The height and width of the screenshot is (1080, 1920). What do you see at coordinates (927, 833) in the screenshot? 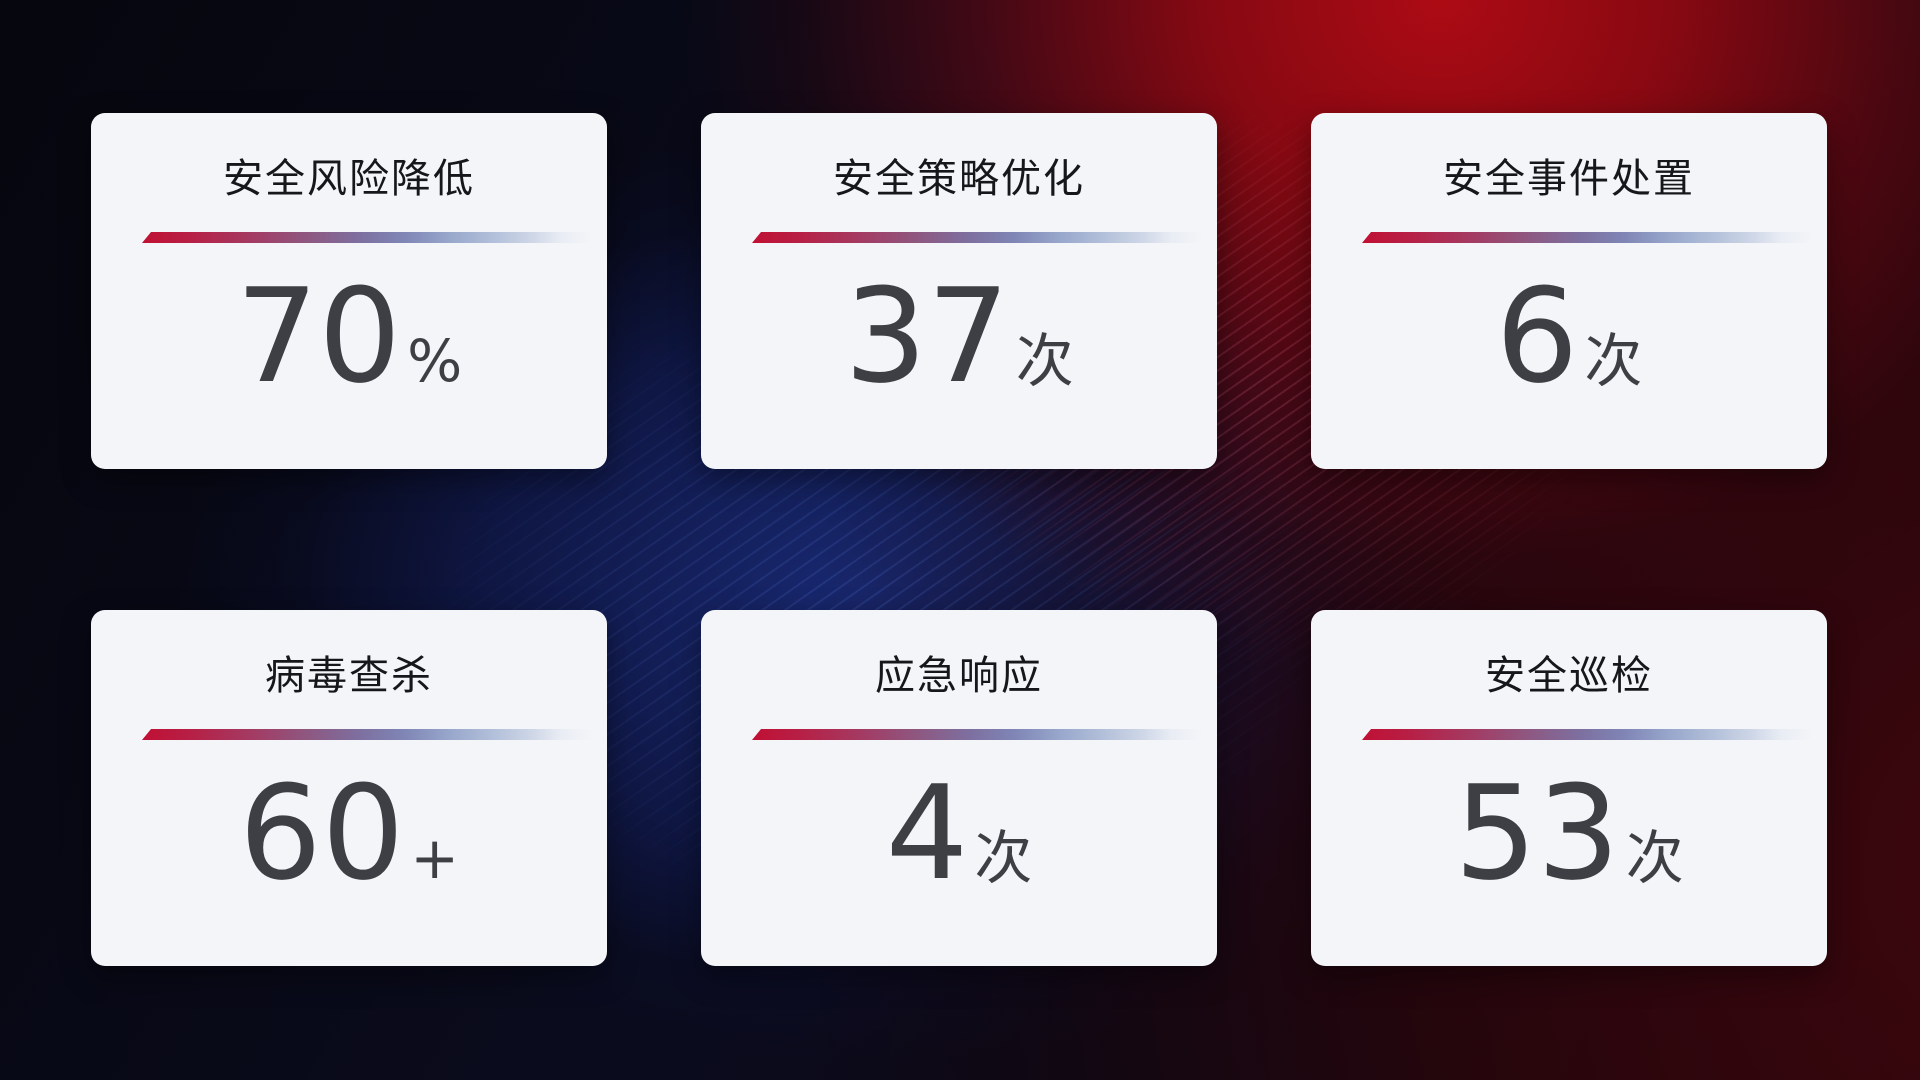
I see `card-value: 4` at bounding box center [927, 833].